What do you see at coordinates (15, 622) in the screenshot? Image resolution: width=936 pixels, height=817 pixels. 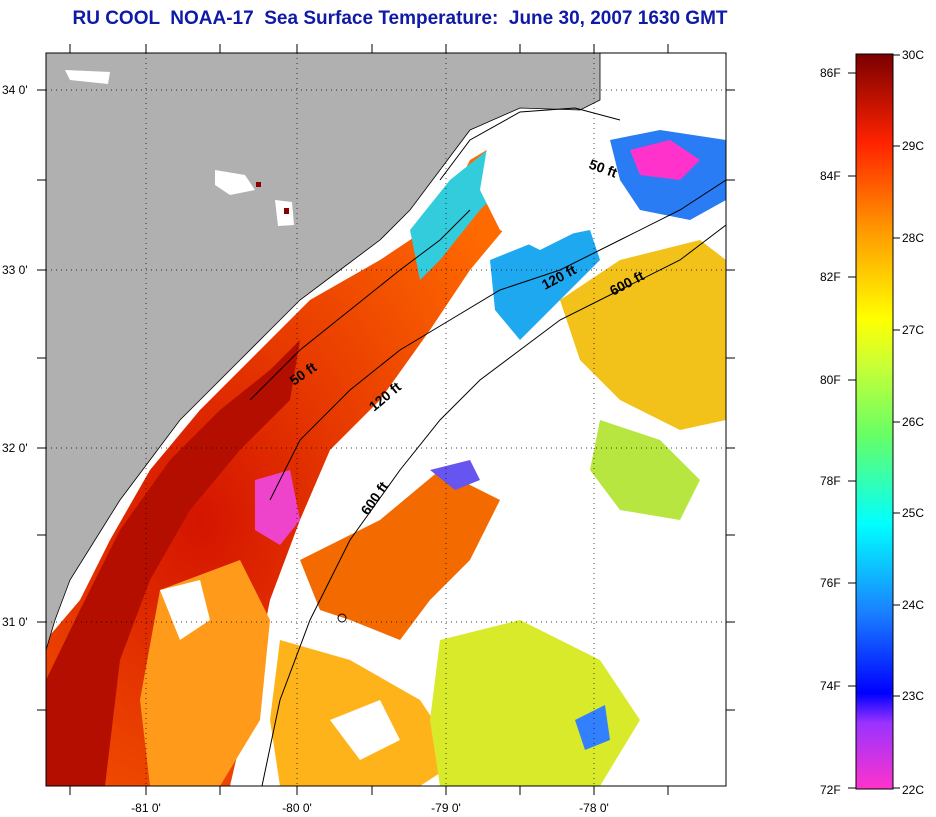 I see `lat-label-31: 31 0'` at bounding box center [15, 622].